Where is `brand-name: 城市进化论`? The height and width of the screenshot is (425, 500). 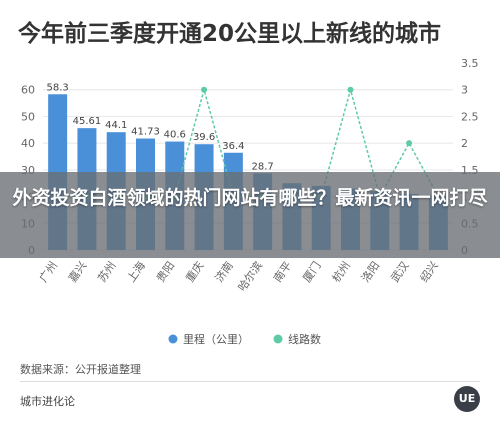
brand-name: 城市进化论 is located at coordinates (47, 401).